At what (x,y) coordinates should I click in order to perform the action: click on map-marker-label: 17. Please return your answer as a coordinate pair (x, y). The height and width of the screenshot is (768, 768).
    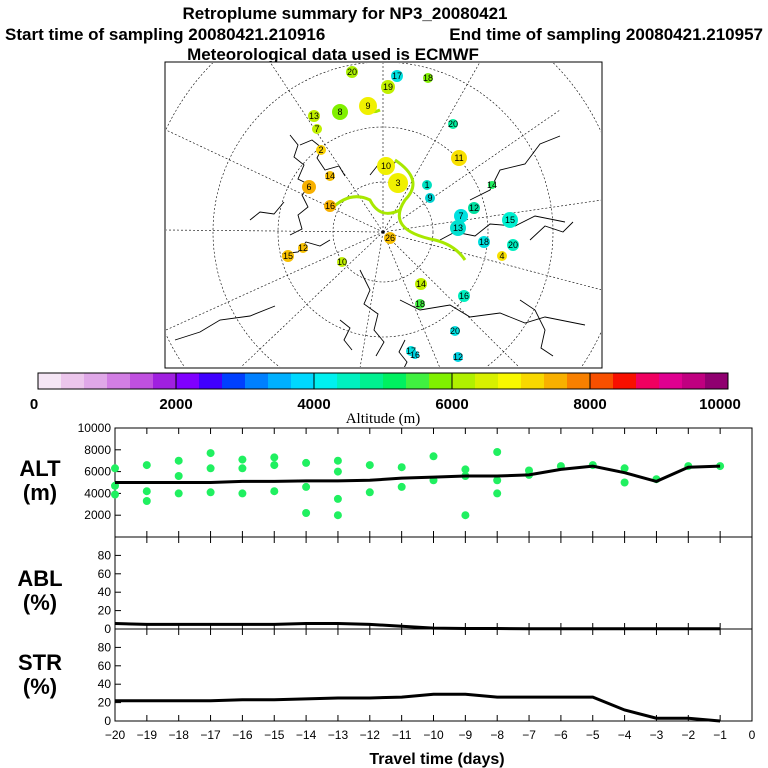
    Looking at the image, I should click on (397, 76).